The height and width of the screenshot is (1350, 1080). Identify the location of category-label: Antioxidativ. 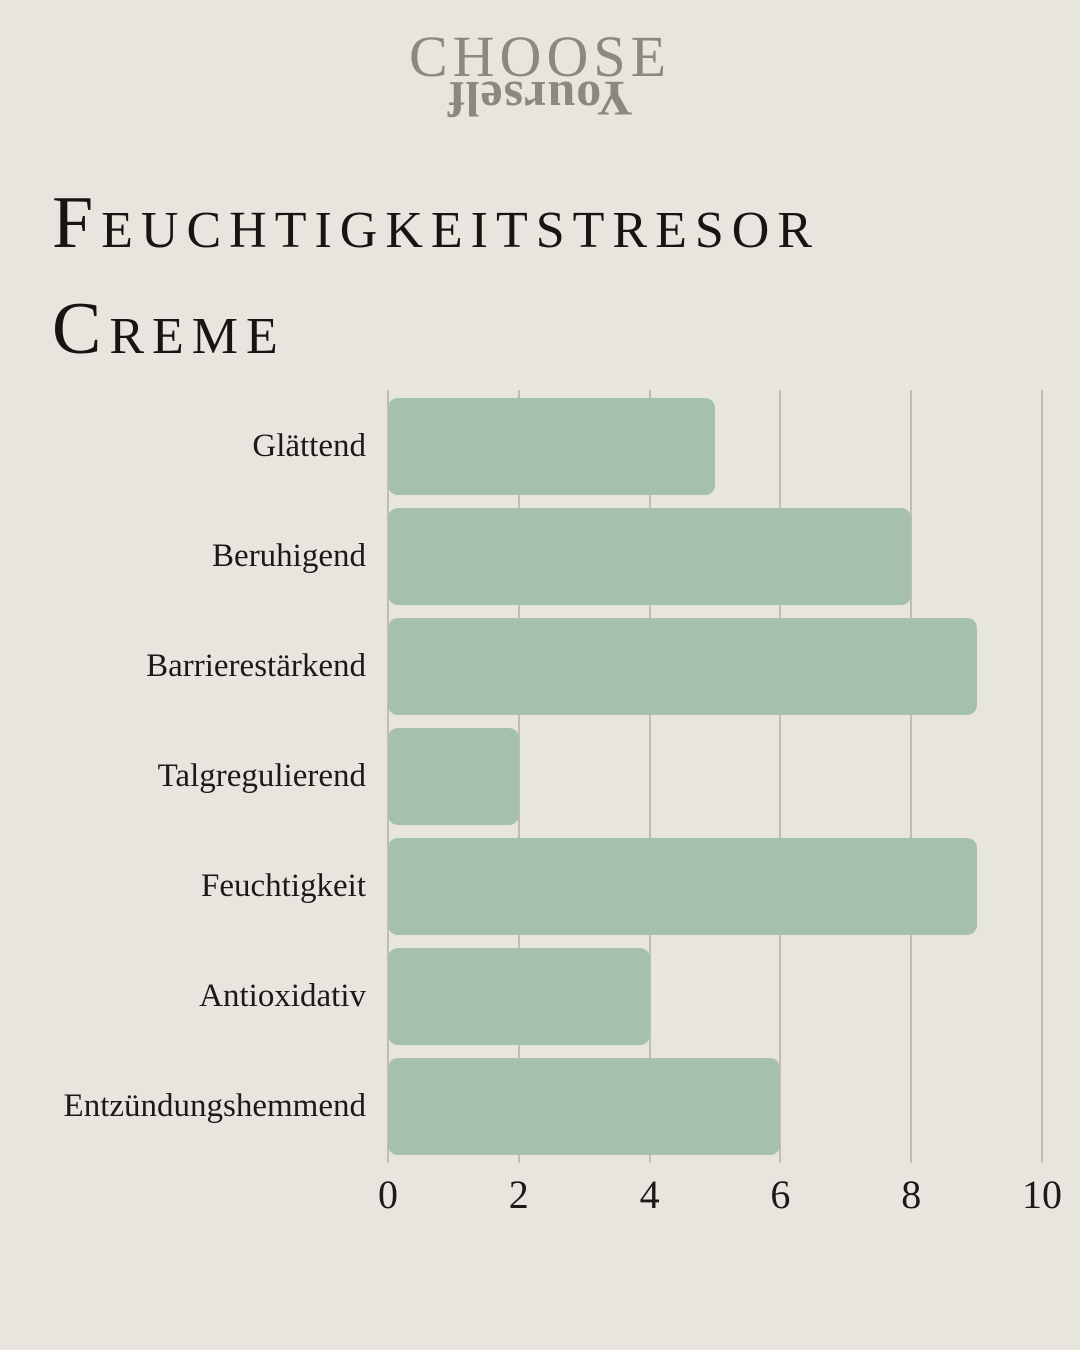
(282, 996).